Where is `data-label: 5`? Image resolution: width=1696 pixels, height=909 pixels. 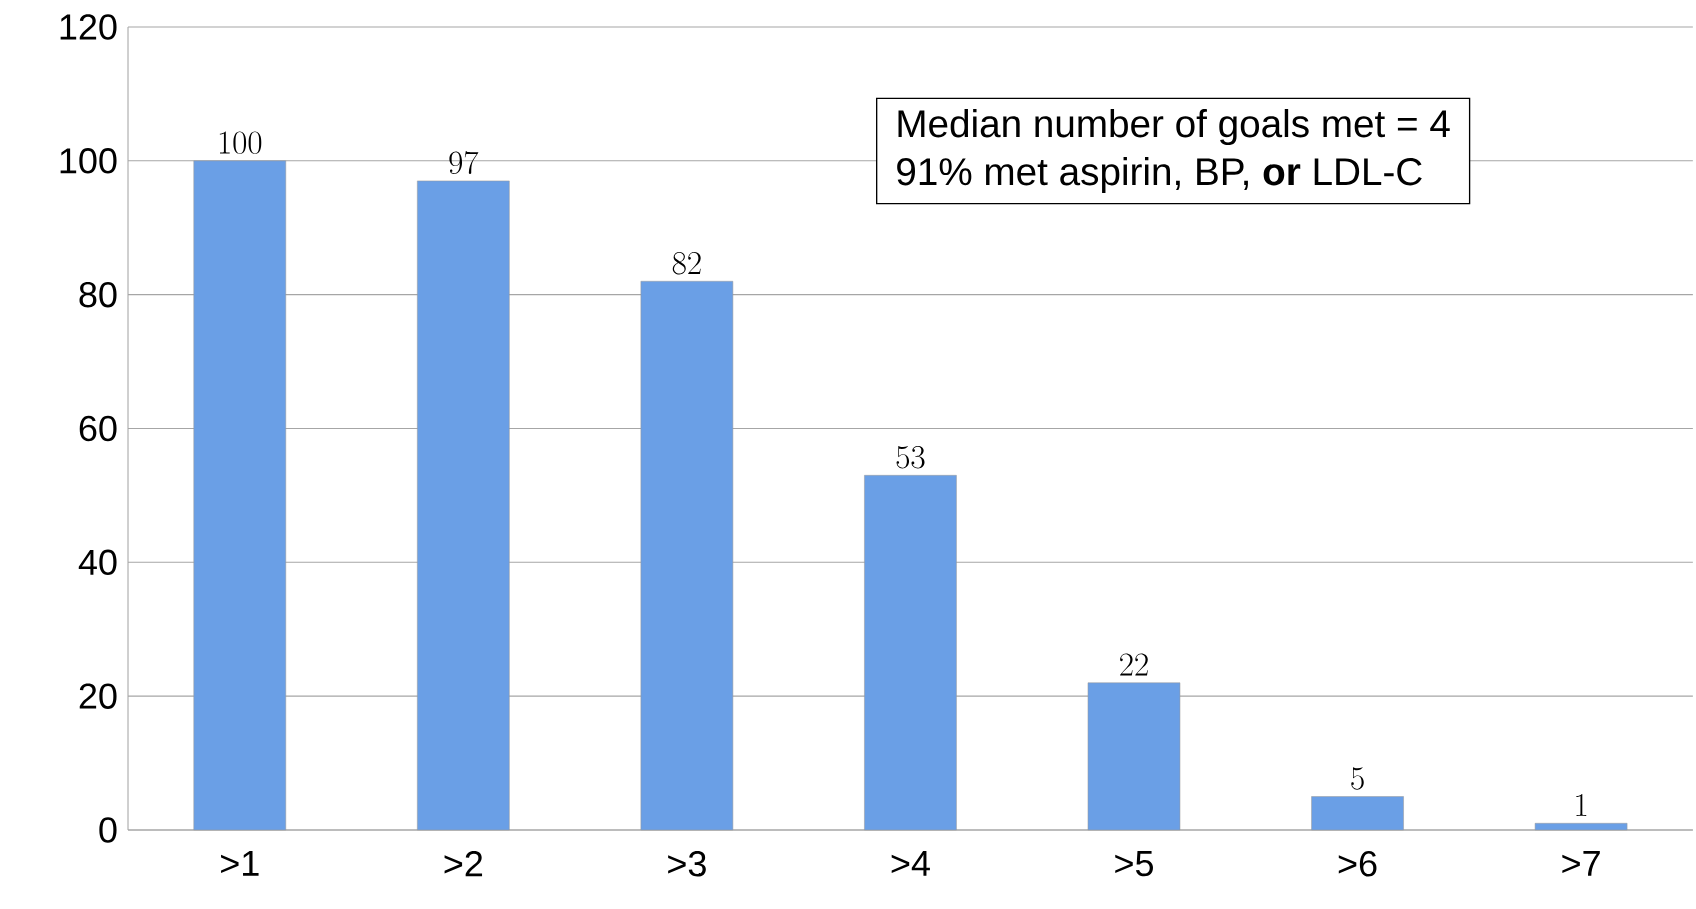 data-label: 5 is located at coordinates (1357, 778).